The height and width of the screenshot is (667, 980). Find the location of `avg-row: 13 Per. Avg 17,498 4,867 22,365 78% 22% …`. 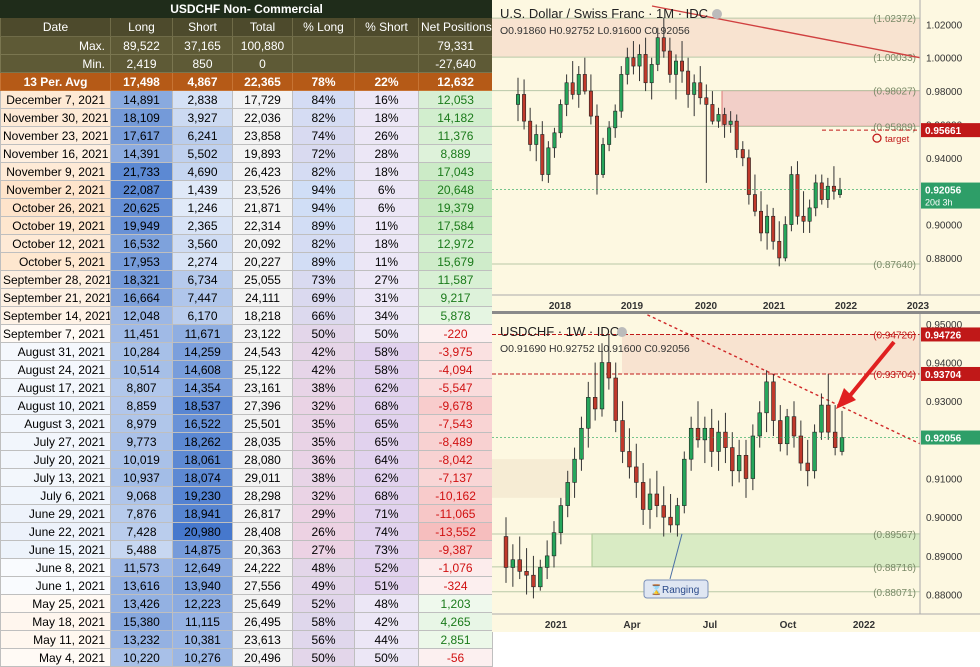

avg-row: 13 Per. Avg 17,498 4,867 22,365 78% 22% … is located at coordinates (247, 81).